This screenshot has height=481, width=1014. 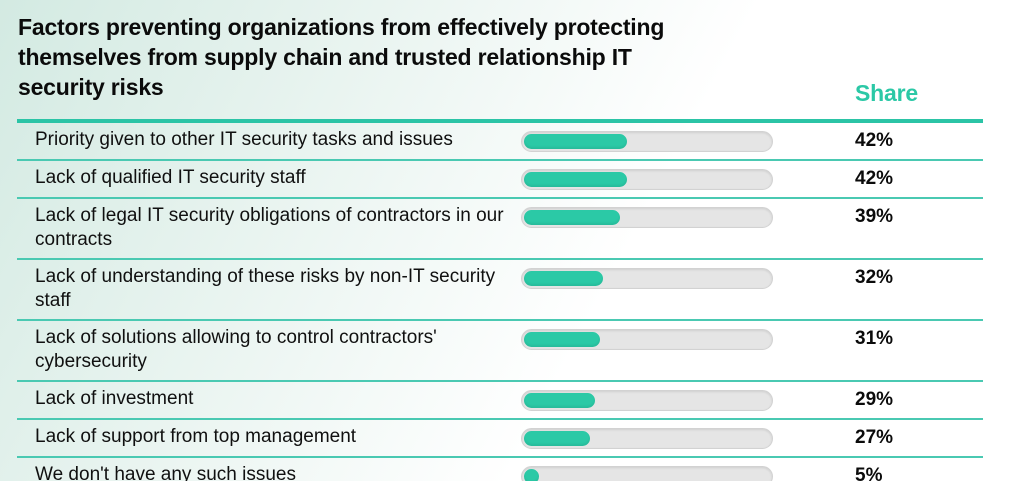 I want to click on factor-label: Lack of support from top management, so click(x=196, y=436).